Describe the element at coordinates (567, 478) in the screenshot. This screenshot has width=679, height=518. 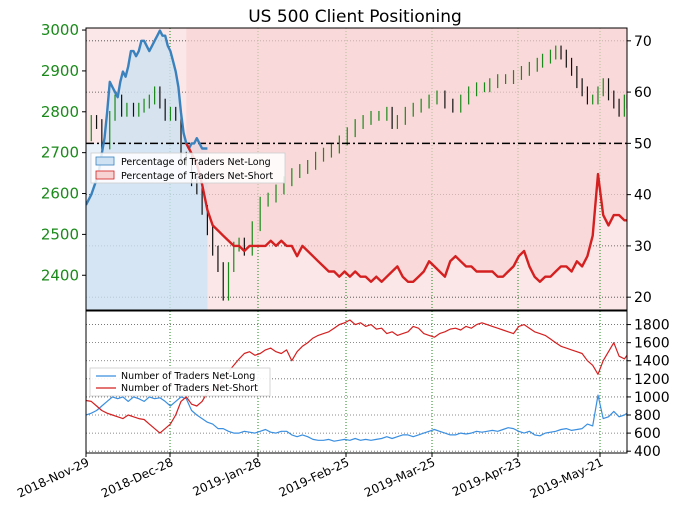
I see `x-tick-label-6: 2019-May-21` at that location.